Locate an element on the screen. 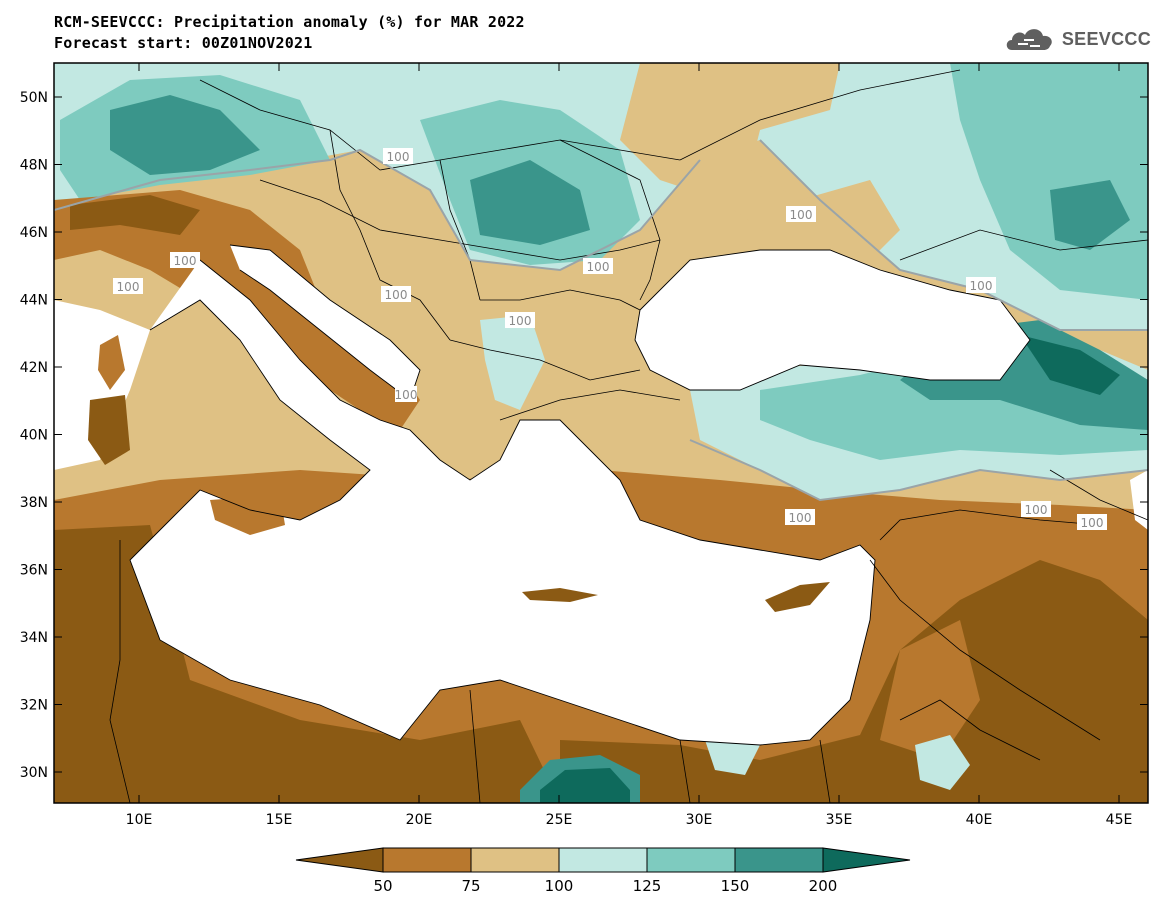  latitude-label: 46N is located at coordinates (34, 233).